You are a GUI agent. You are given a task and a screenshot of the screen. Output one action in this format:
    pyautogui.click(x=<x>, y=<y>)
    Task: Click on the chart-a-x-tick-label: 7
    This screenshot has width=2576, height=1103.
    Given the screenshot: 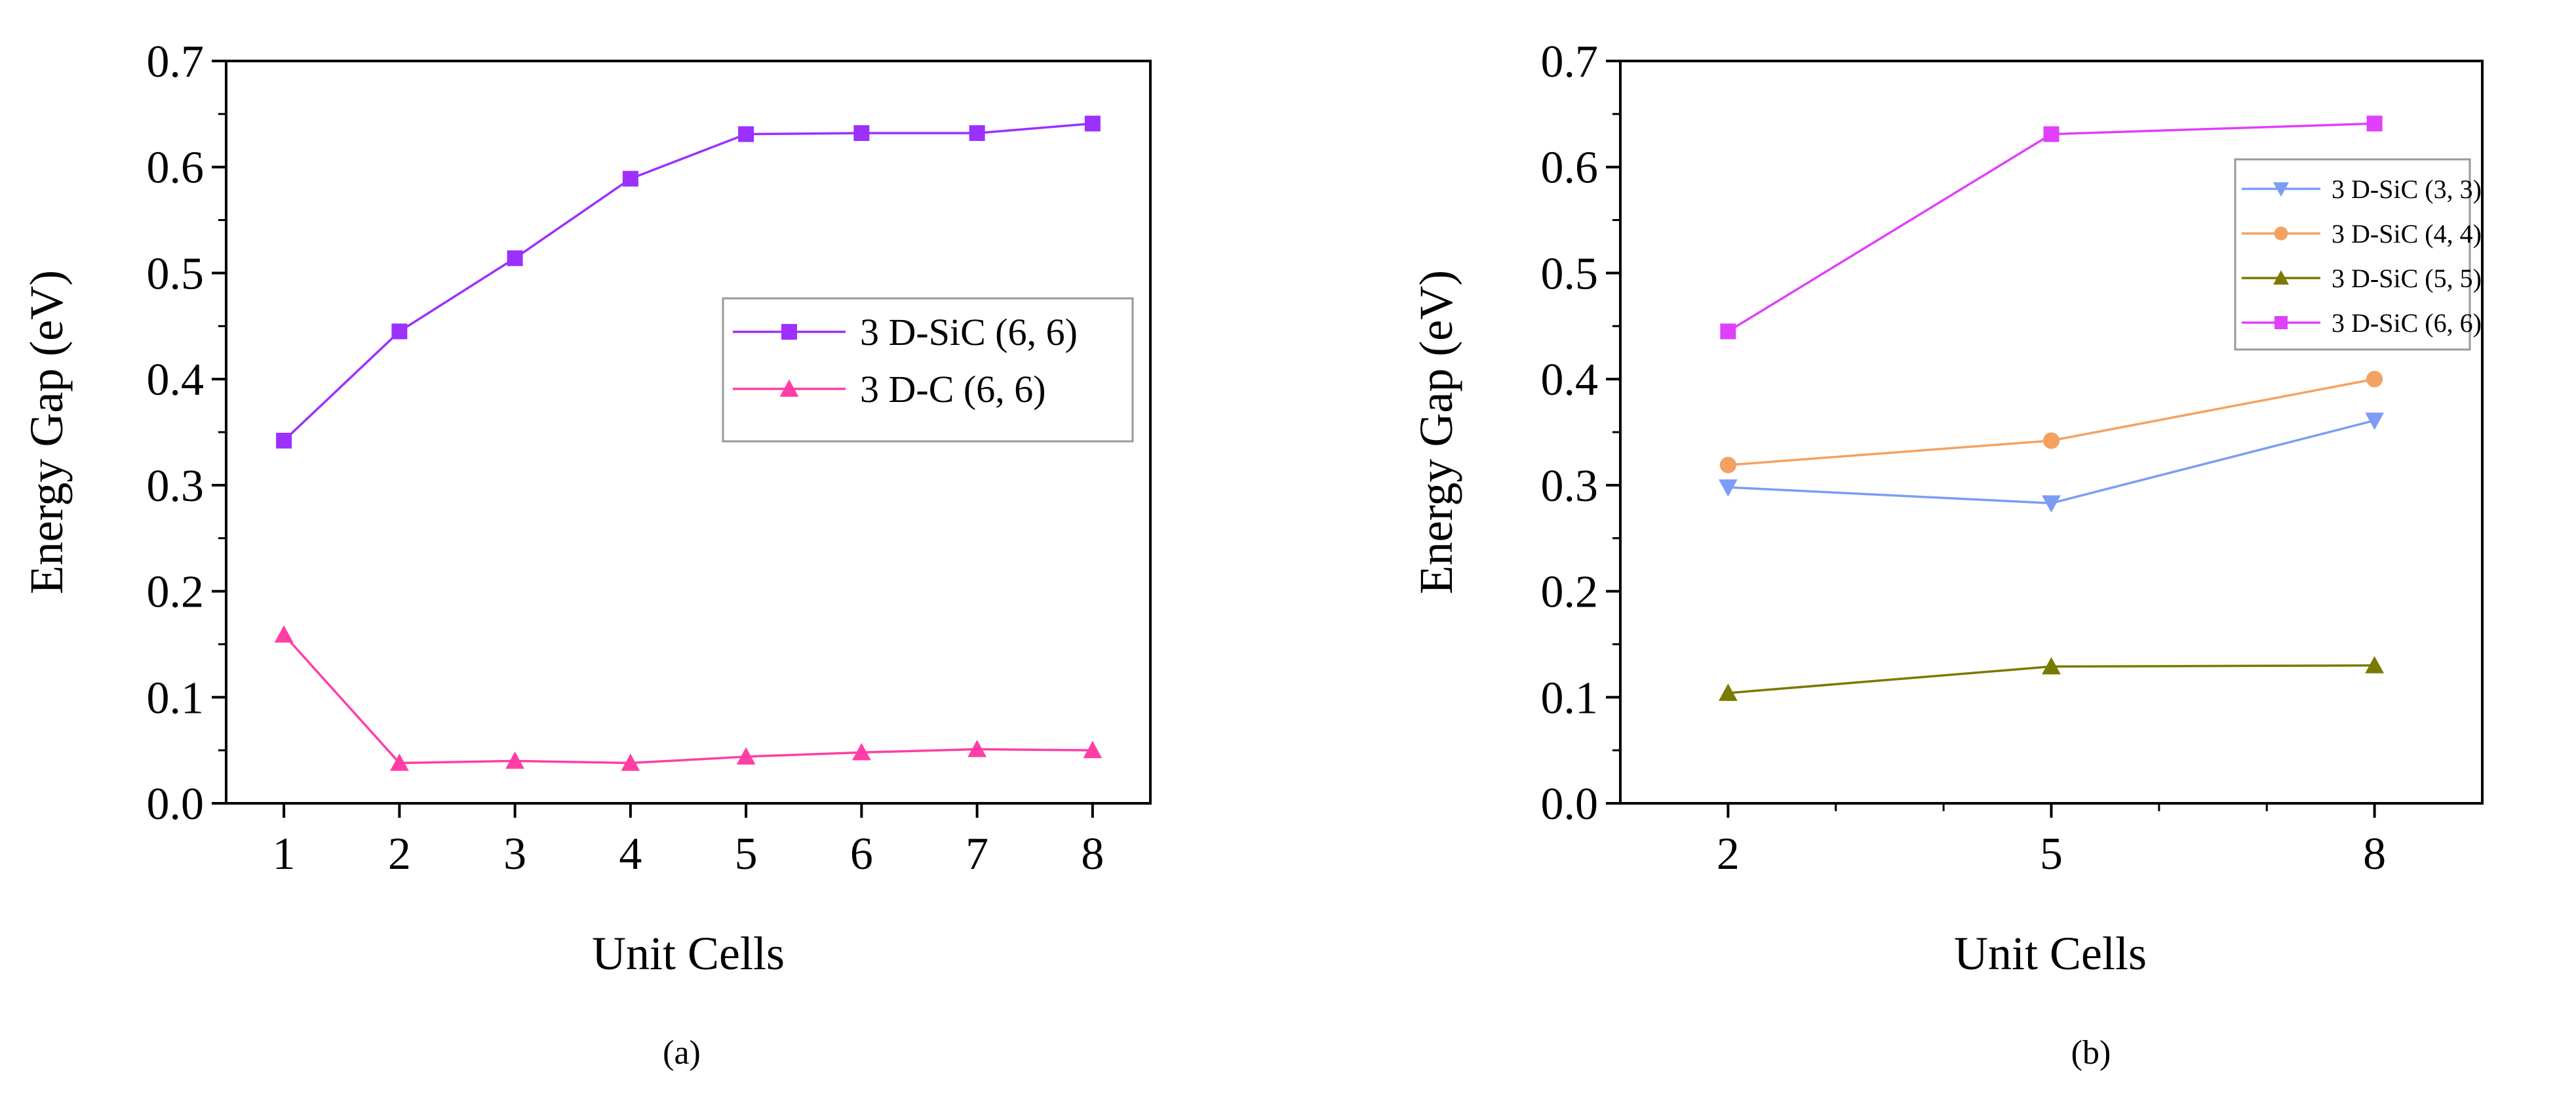 What is the action you would take?
    pyautogui.click(x=977, y=854)
    